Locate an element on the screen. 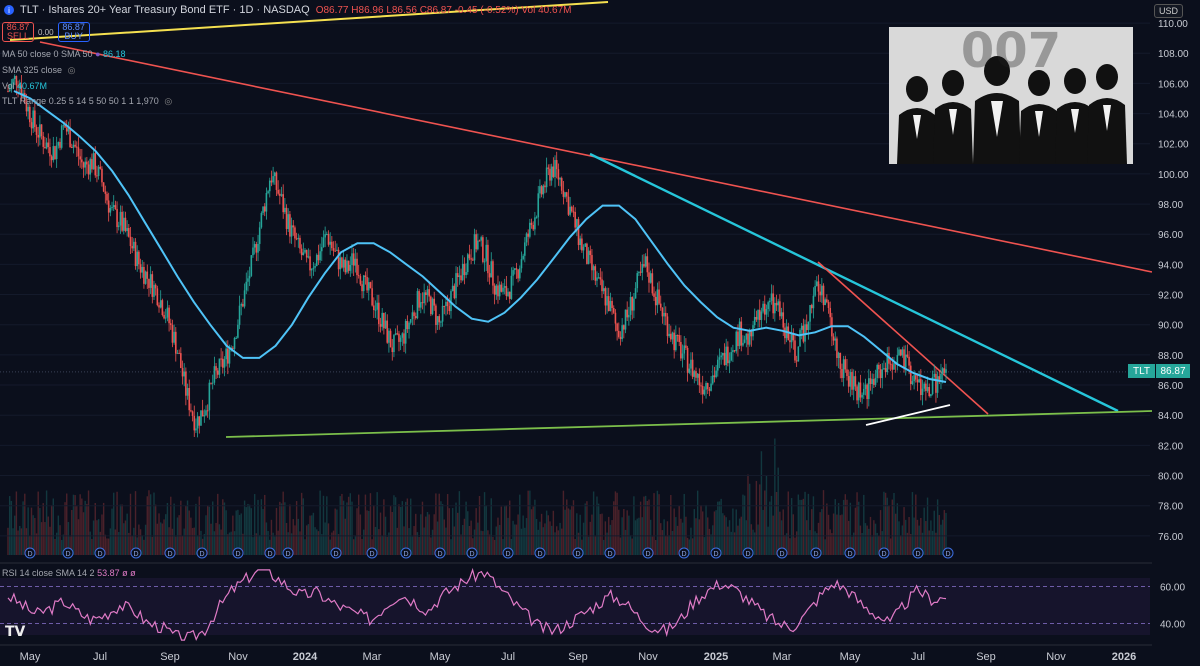 This screenshot has height=666, width=1200. tradingview-logo-icon: TV is located at coordinates (15, 632).